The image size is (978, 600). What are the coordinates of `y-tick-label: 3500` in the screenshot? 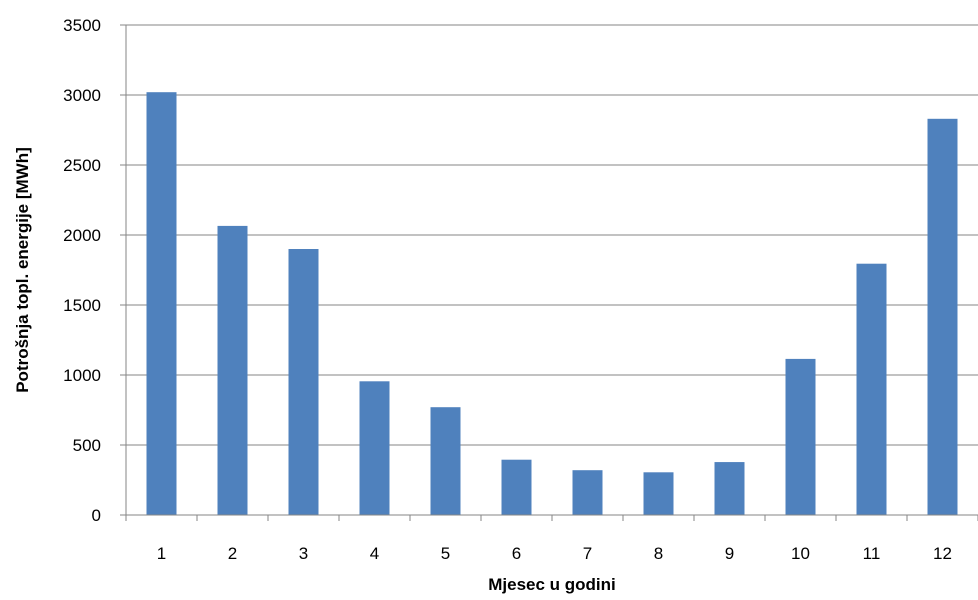 It's located at (82, 25).